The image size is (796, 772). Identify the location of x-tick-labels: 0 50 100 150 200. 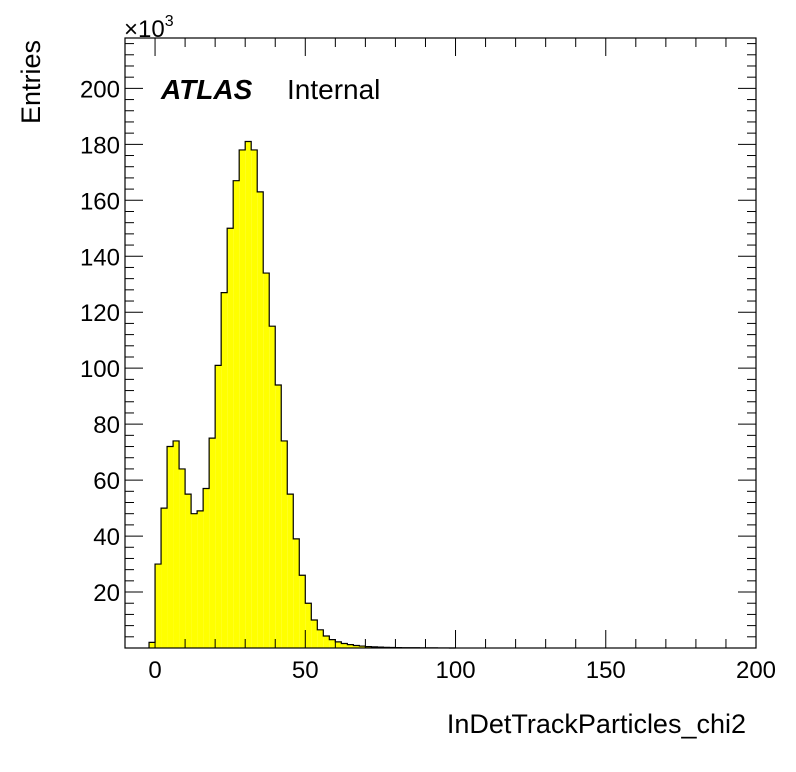
(462, 670).